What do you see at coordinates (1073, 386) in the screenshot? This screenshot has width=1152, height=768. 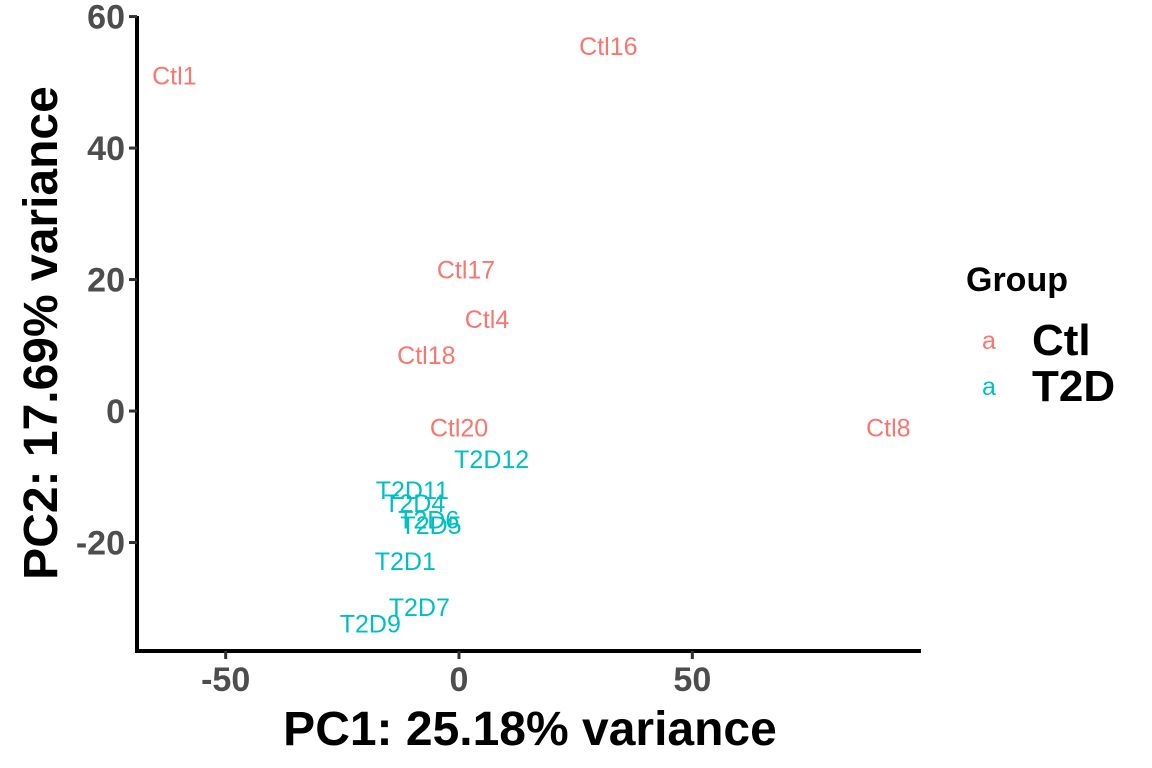 I see `legend-label-t2d: T2D` at bounding box center [1073, 386].